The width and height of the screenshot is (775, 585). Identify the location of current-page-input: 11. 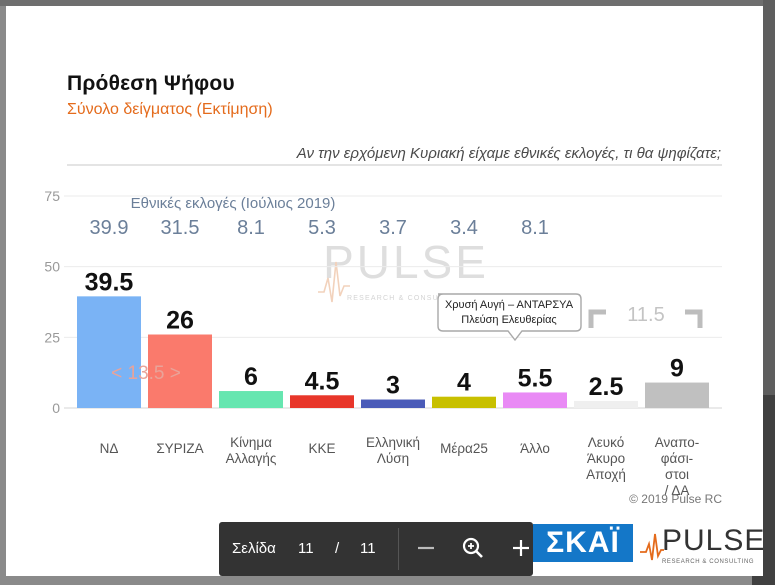
(306, 548).